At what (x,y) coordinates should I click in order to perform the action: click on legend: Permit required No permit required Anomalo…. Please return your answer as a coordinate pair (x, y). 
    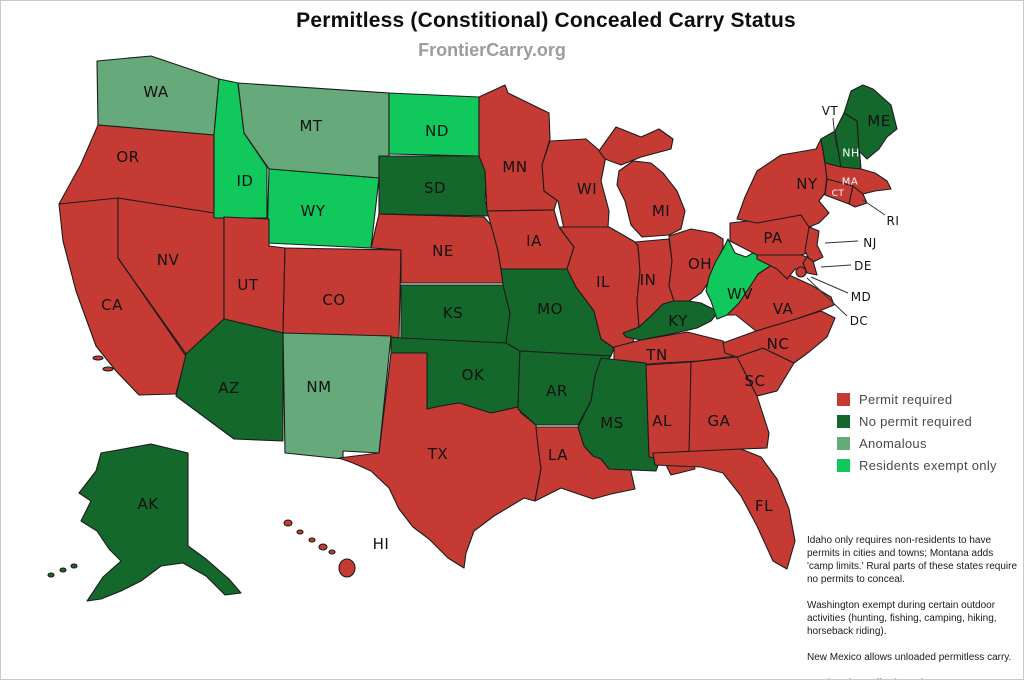
    Looking at the image, I should click on (917, 432).